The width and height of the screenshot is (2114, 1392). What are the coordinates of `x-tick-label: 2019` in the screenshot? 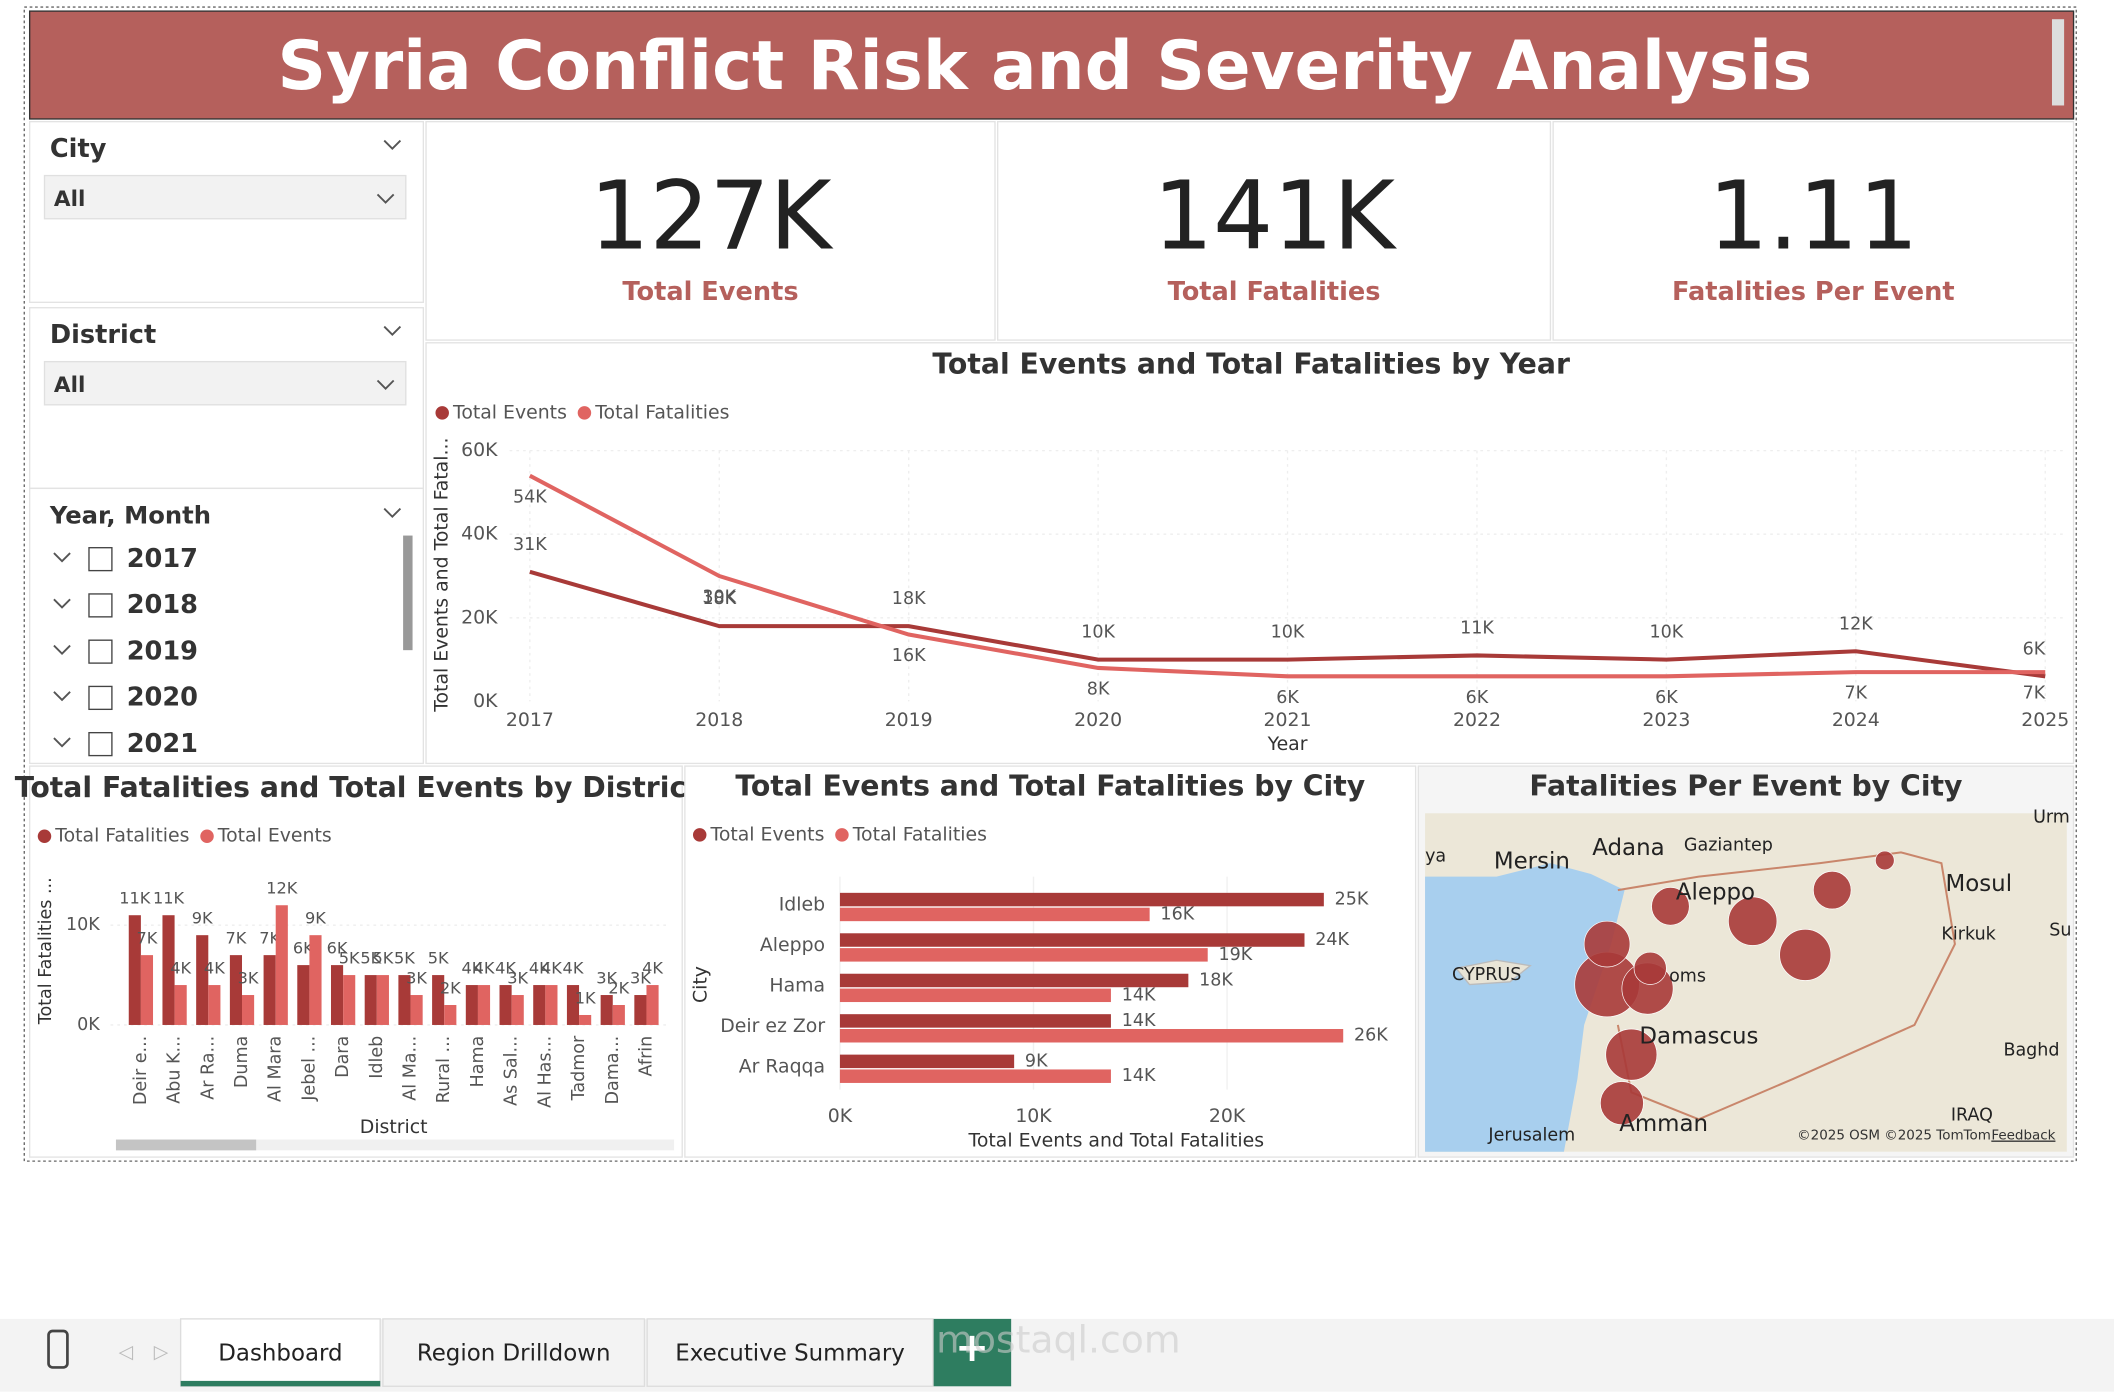 It's located at (909, 720).